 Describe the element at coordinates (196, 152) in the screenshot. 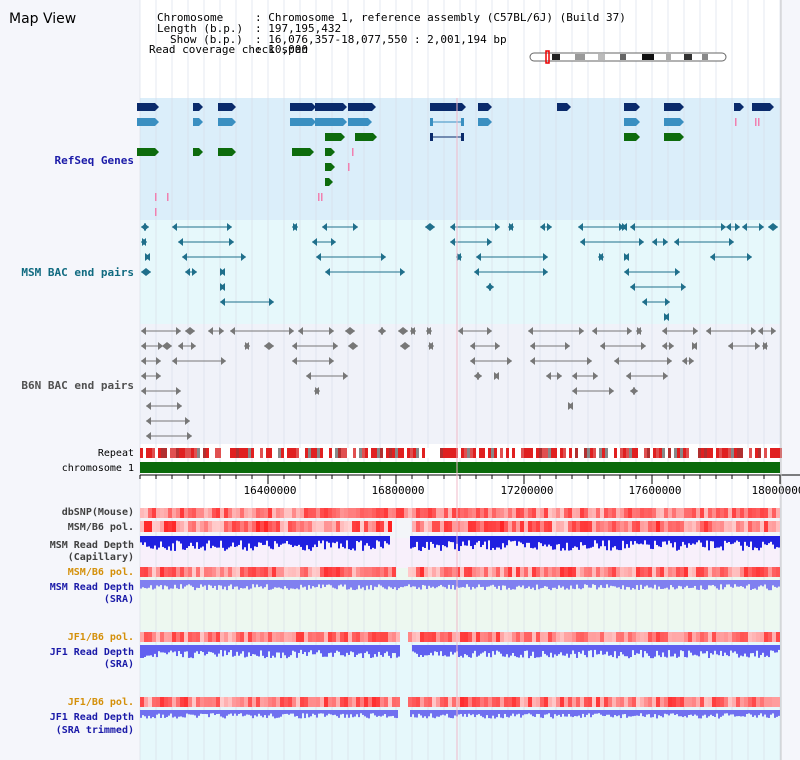

I see `gene-exon` at that location.